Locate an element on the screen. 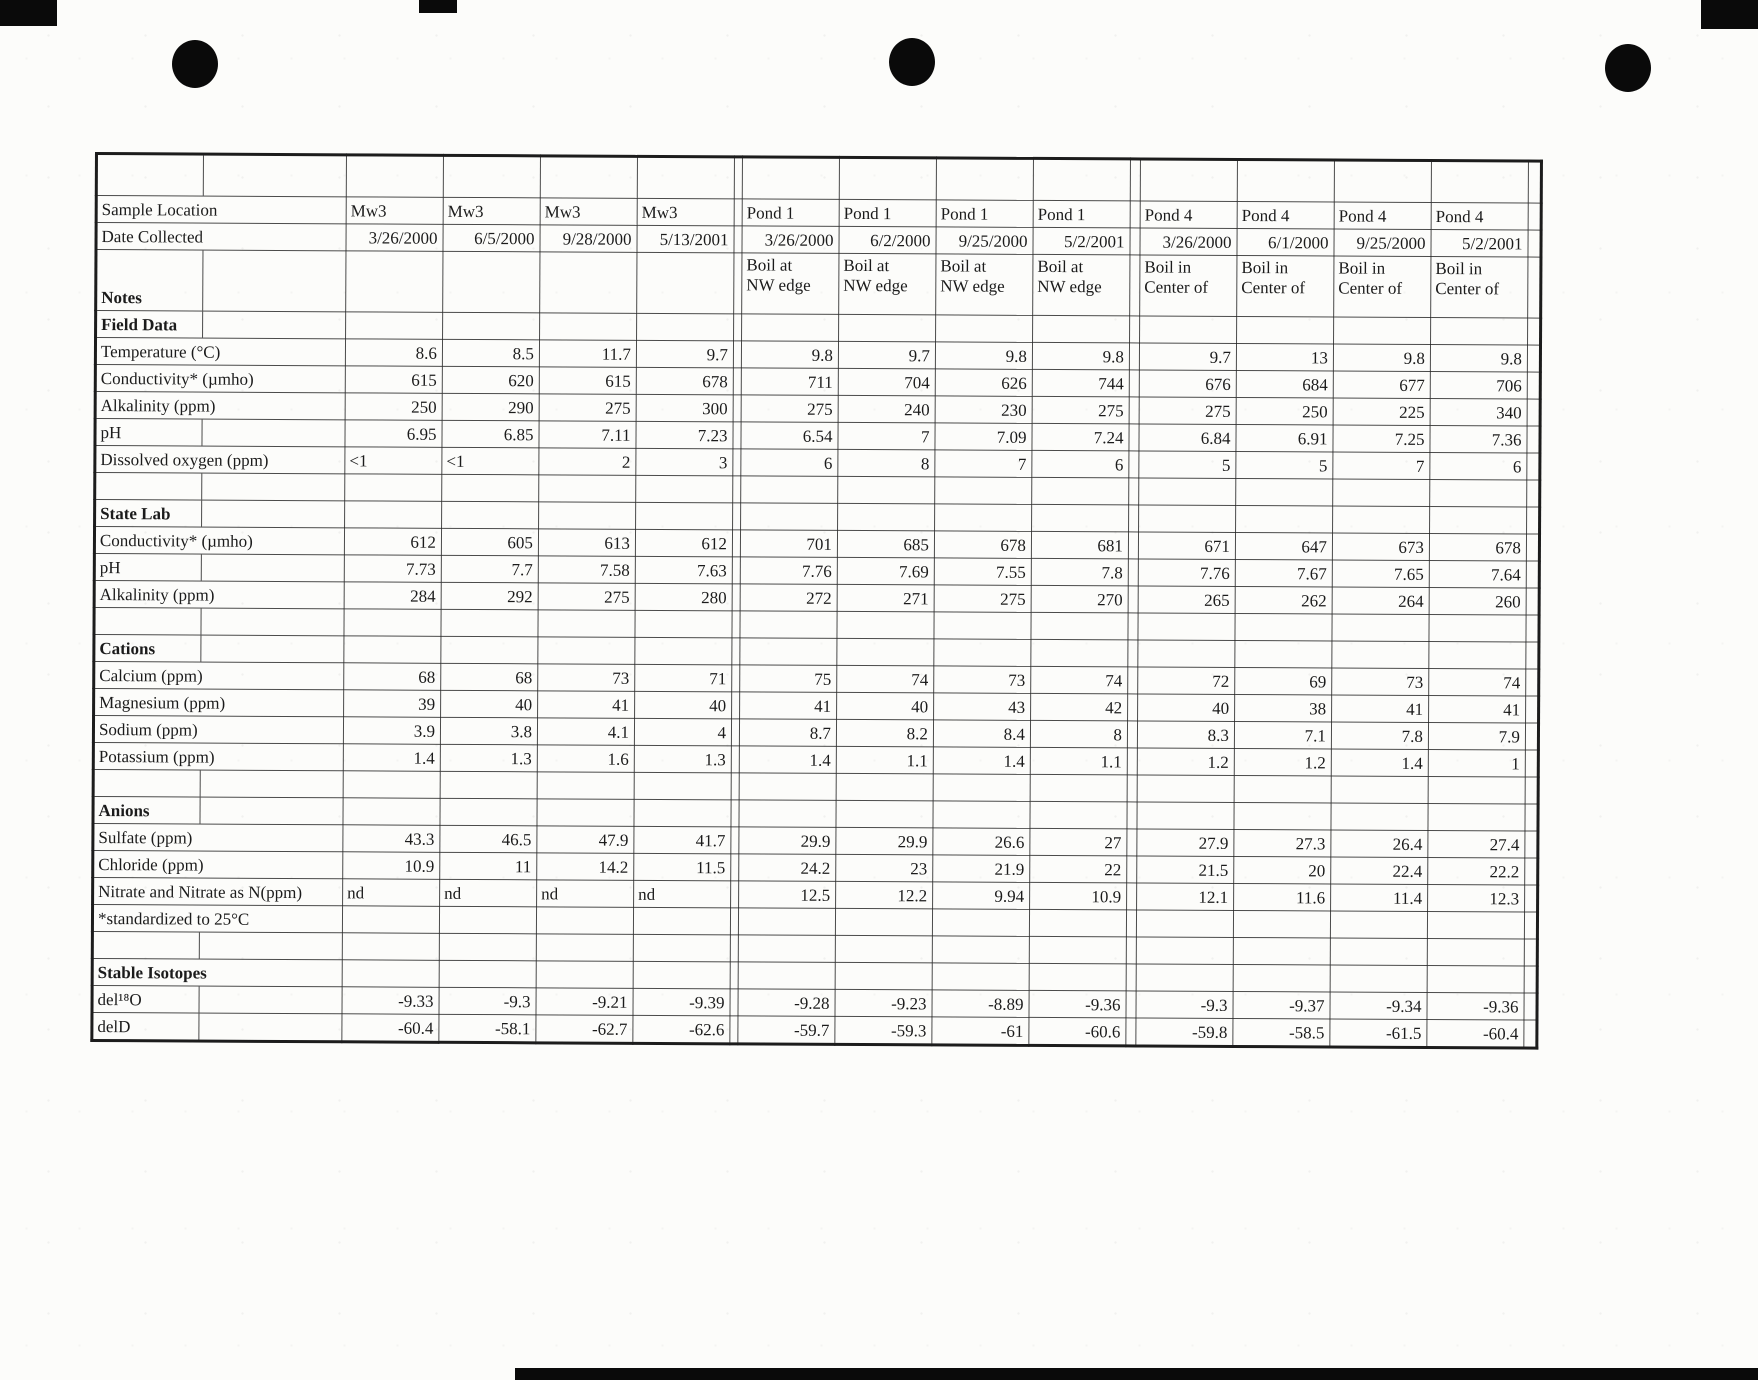 The width and height of the screenshot is (1758, 1380). data-cell: 7 is located at coordinates (1381, 465).